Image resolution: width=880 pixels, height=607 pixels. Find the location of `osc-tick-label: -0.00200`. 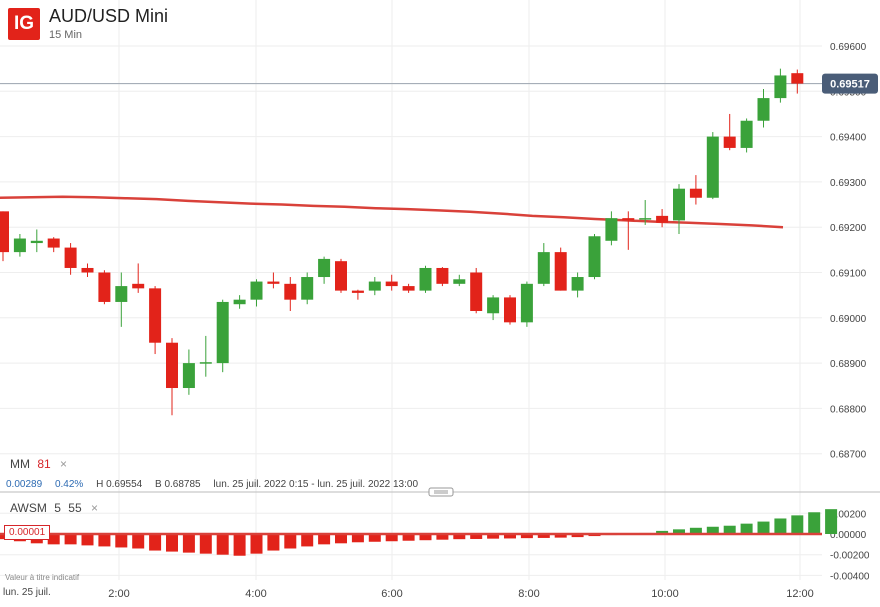

osc-tick-label: -0.00200 is located at coordinates (850, 556).